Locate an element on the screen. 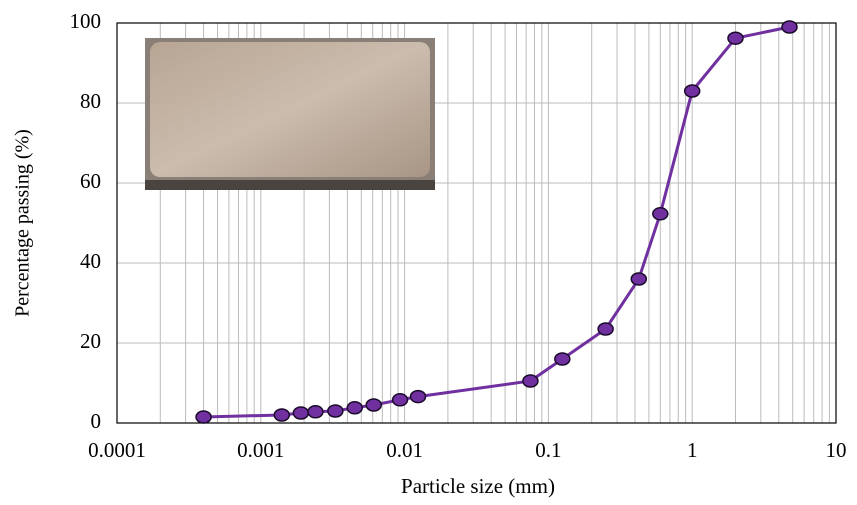 Image resolution: width=857 pixels, height=505 pixels. y-tick-label: 60 is located at coordinates (90, 181).